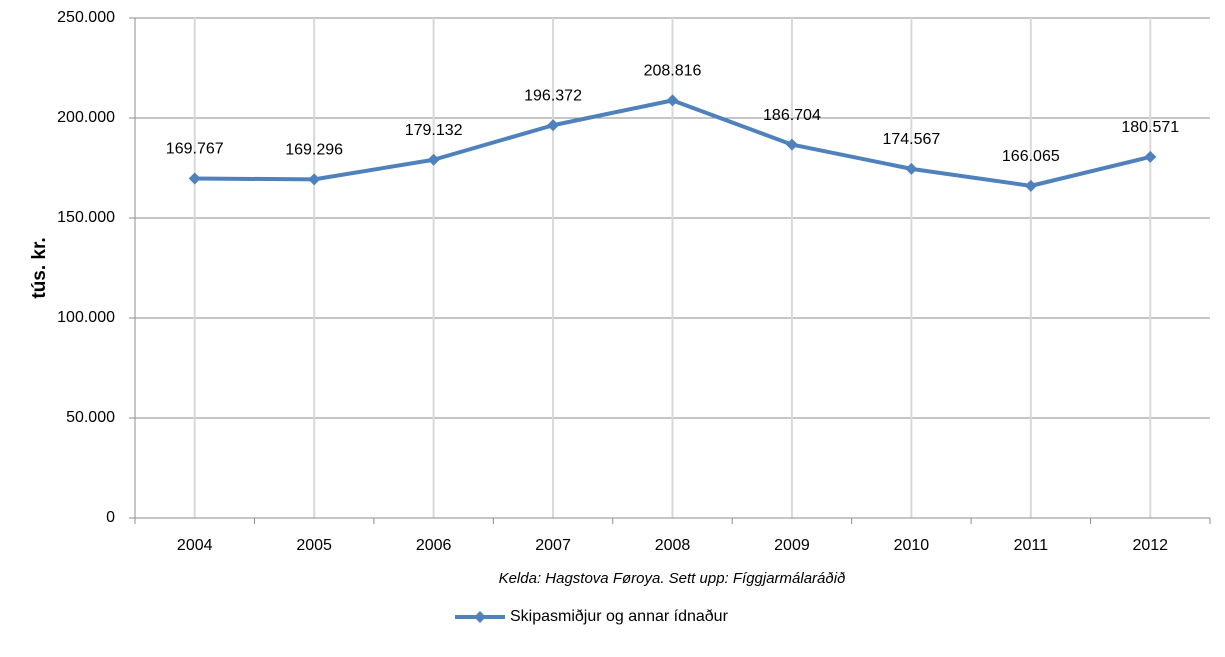 The width and height of the screenshot is (1225, 657). What do you see at coordinates (1031, 156) in the screenshot?
I see `data-label: 166.065` at bounding box center [1031, 156].